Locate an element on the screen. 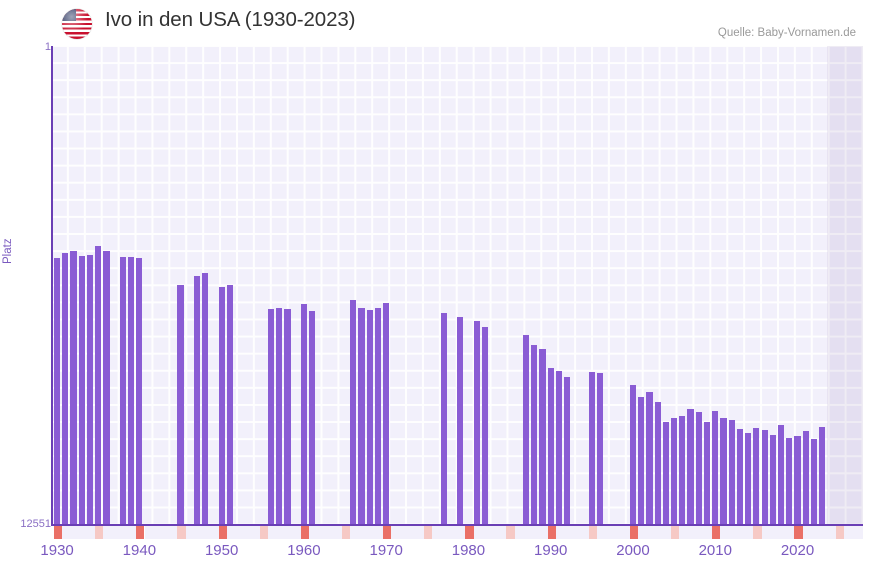  bar-1988 is located at coordinates (534, 434).